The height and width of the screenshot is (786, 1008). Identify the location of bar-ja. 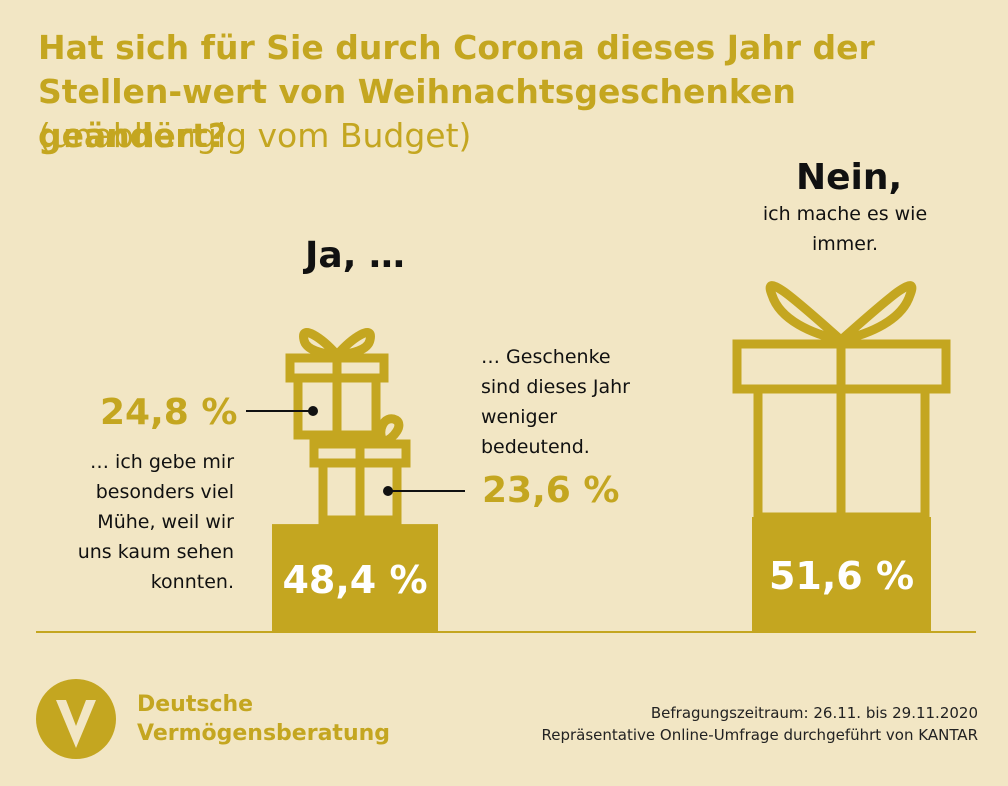
(355, 578).